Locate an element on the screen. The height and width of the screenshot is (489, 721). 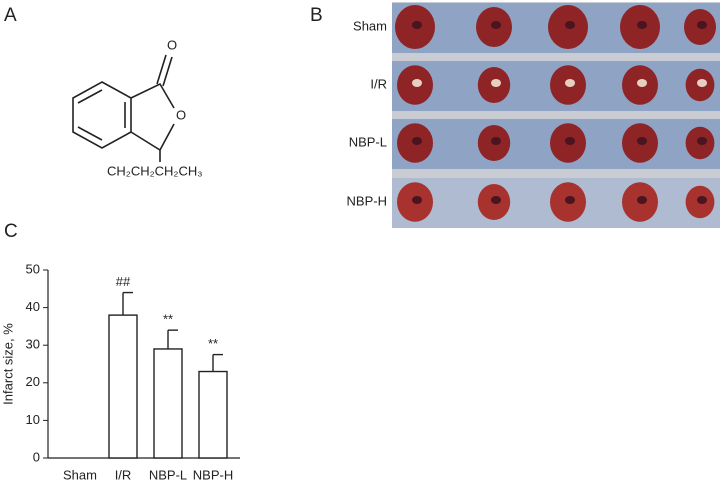
x-tick-label: Sham is located at coordinates (80, 474).